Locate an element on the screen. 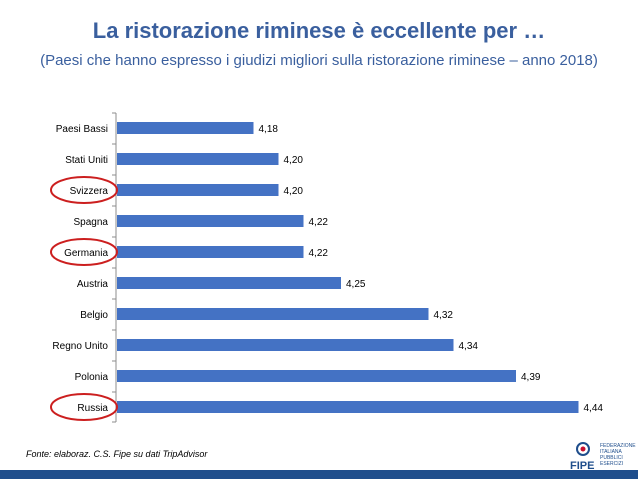 The width and height of the screenshot is (638, 479). category-label: Paesi Bassi is located at coordinates (82, 129).